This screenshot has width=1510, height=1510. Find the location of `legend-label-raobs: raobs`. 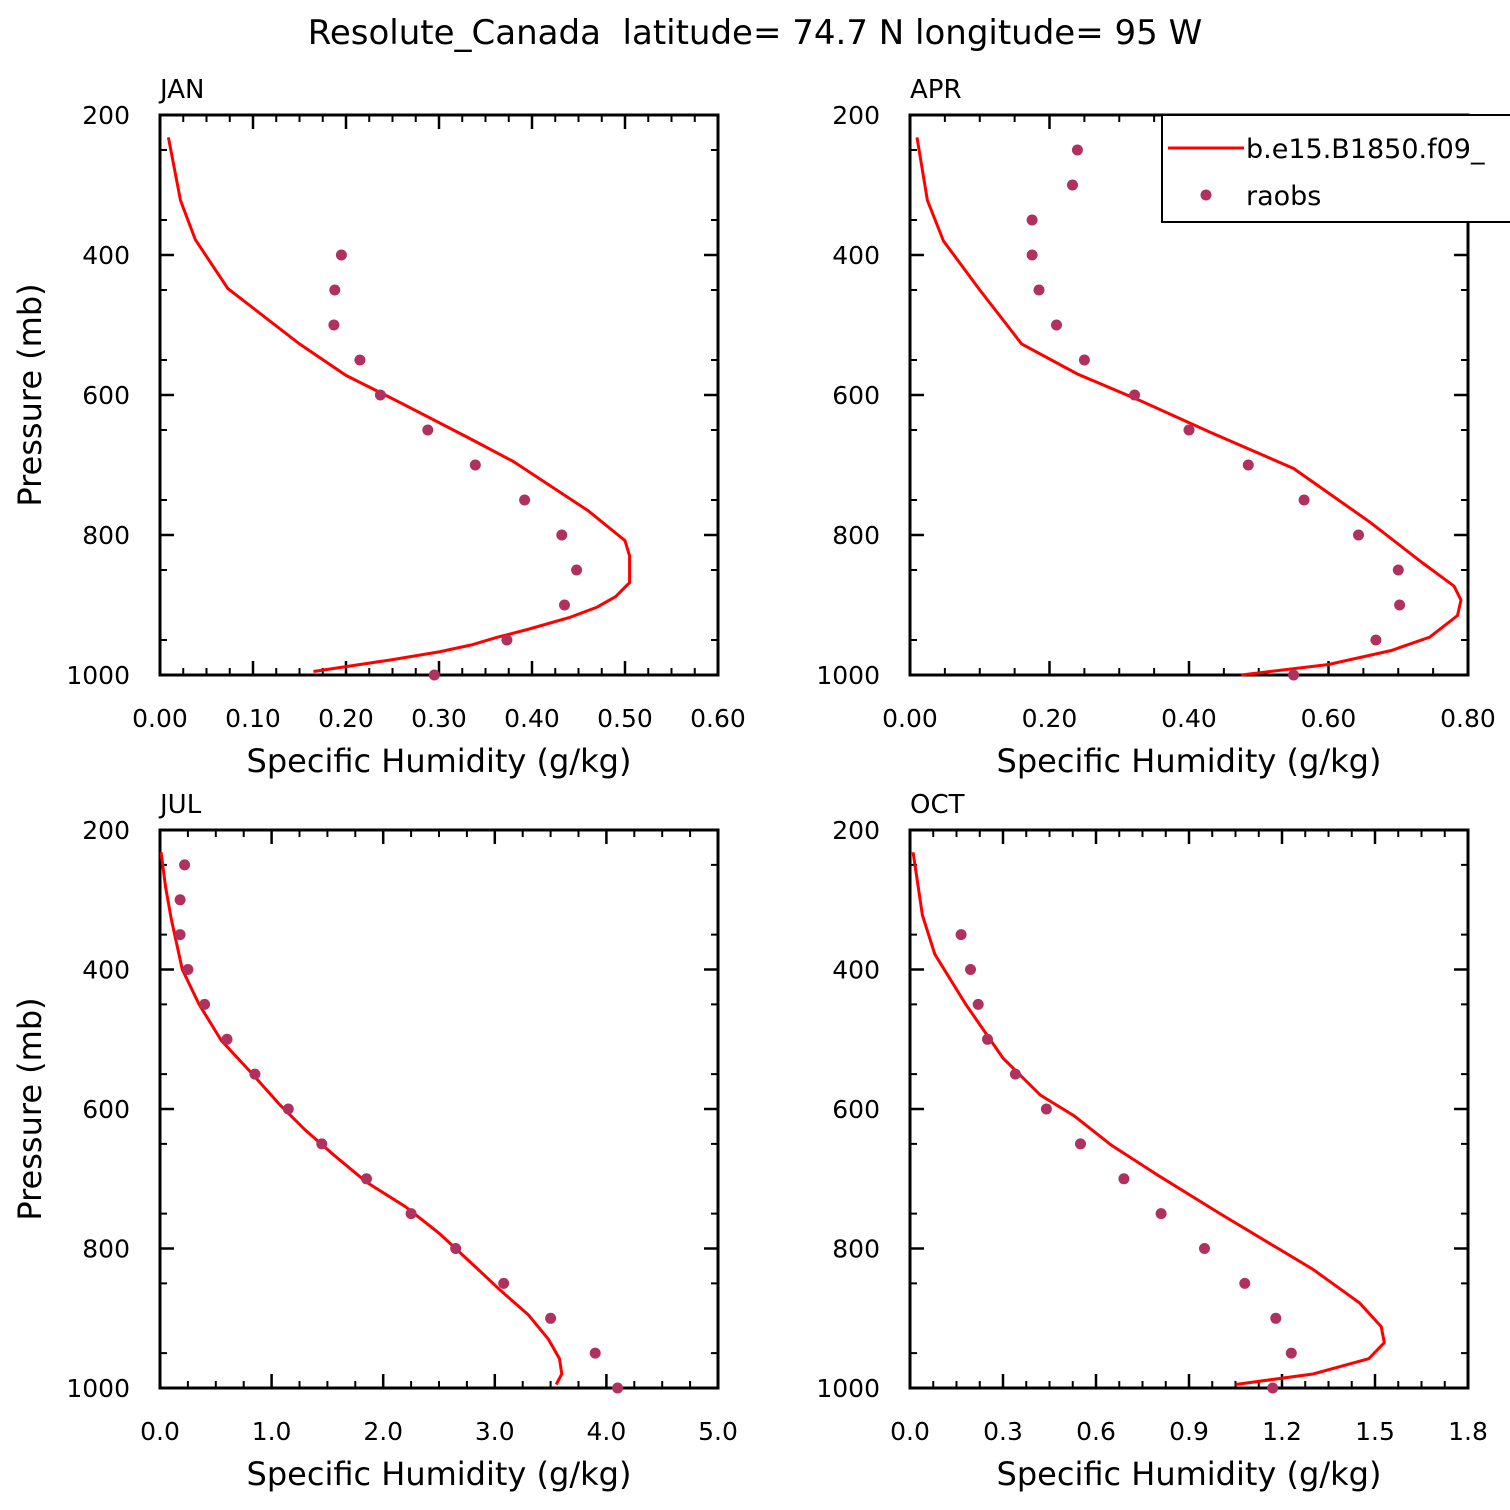

legend-label-raobs: raobs is located at coordinates (1283, 196).